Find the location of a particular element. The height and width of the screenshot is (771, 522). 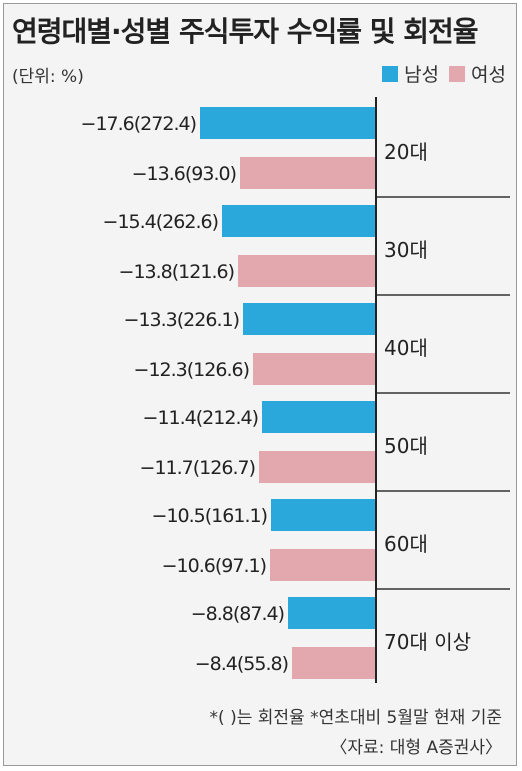

category-label-0: 20대 is located at coordinates (406, 152).